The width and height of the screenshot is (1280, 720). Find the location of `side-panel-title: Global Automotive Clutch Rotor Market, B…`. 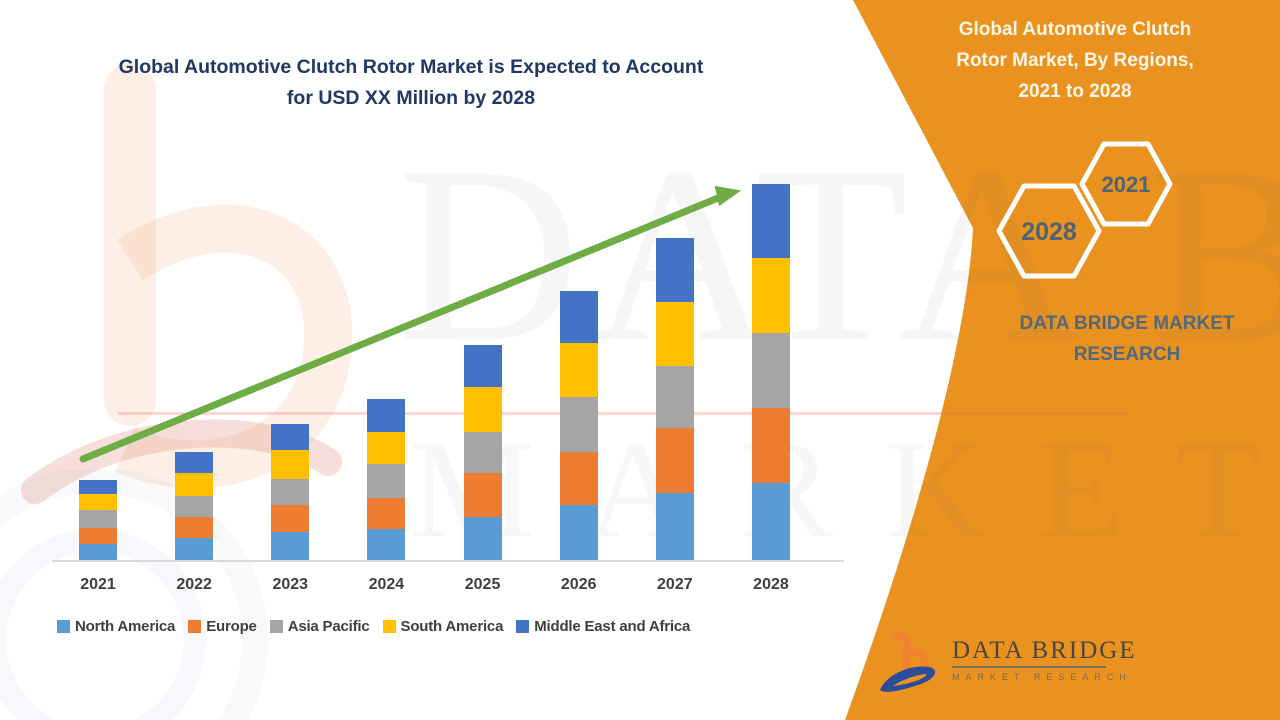

side-panel-title: Global Automotive Clutch Rotor Market, B… is located at coordinates (1075, 60).